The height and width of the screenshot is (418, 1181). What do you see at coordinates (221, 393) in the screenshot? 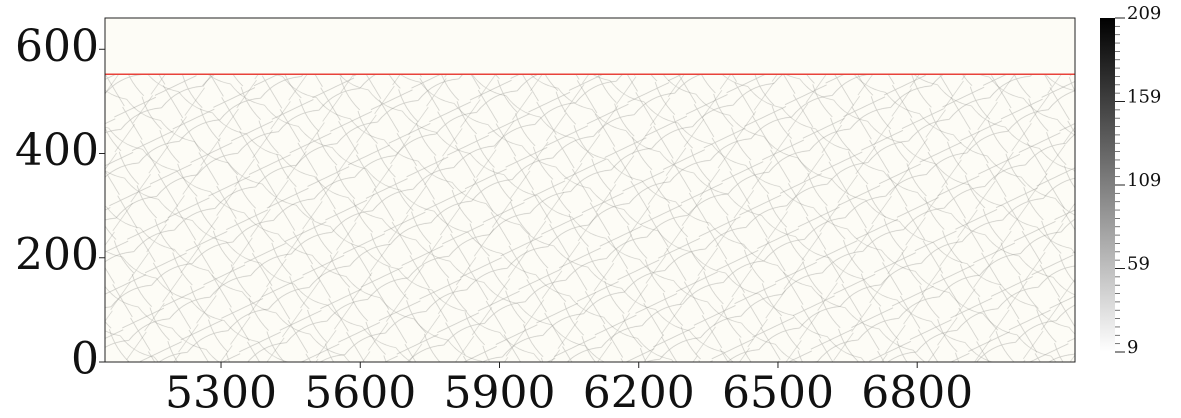
I see `x-tick-label: 5300` at bounding box center [221, 393].